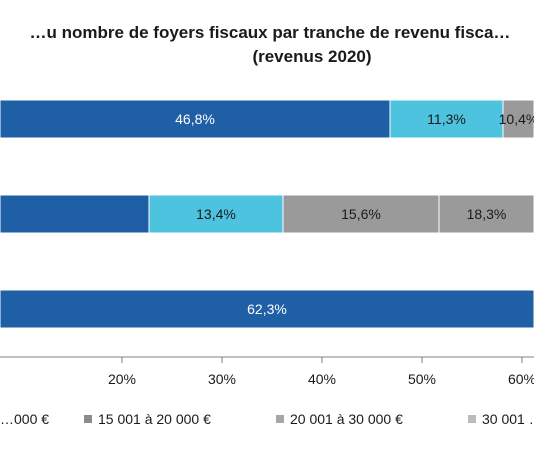  I want to click on x-axis-ticks: 20%30%40%50%60%70%, so click(321, 372).